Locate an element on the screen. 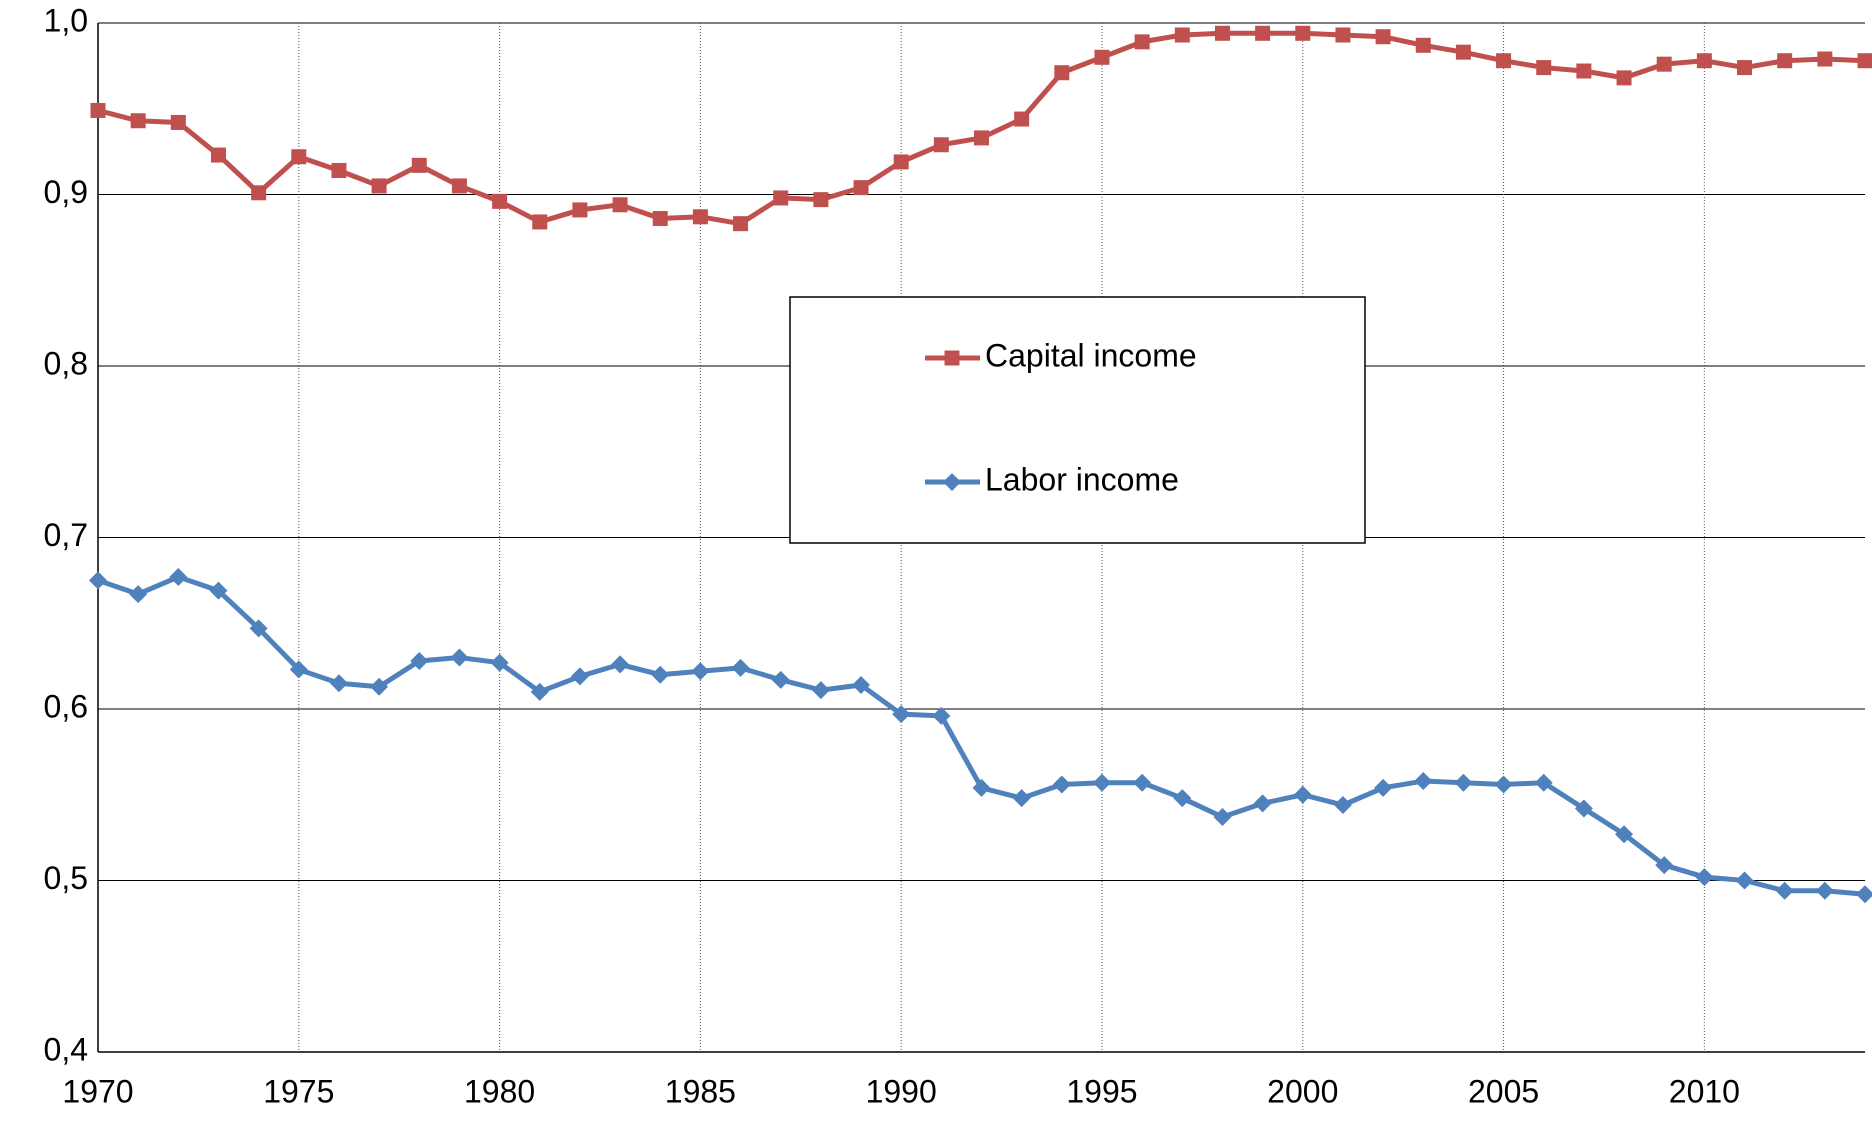 The image size is (1872, 1129). x-tick-label: 1995 is located at coordinates (1101, 1091).